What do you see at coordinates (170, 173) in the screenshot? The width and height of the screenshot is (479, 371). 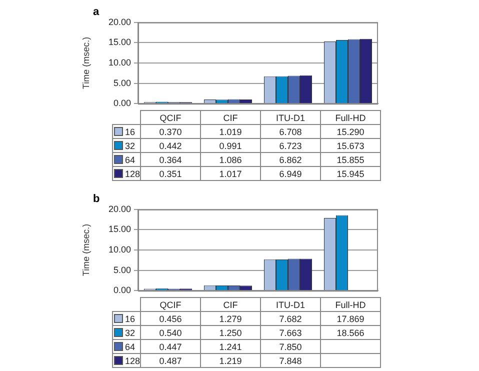 I see `data-label: 0.351` at bounding box center [170, 173].